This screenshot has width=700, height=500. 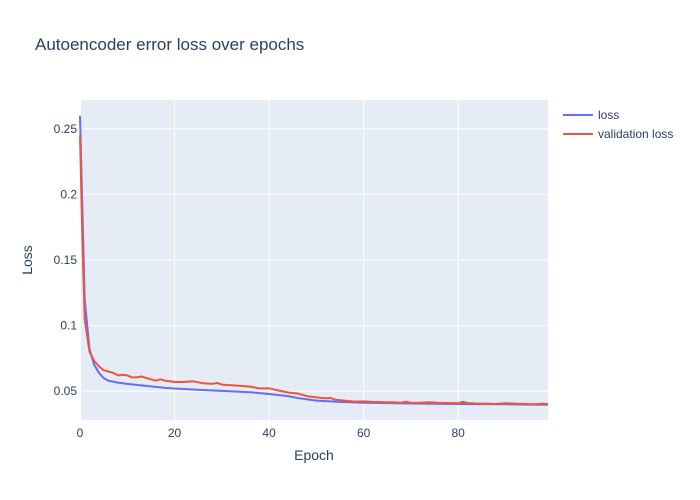 I want to click on legend-item-loss: loss, so click(x=591, y=115).